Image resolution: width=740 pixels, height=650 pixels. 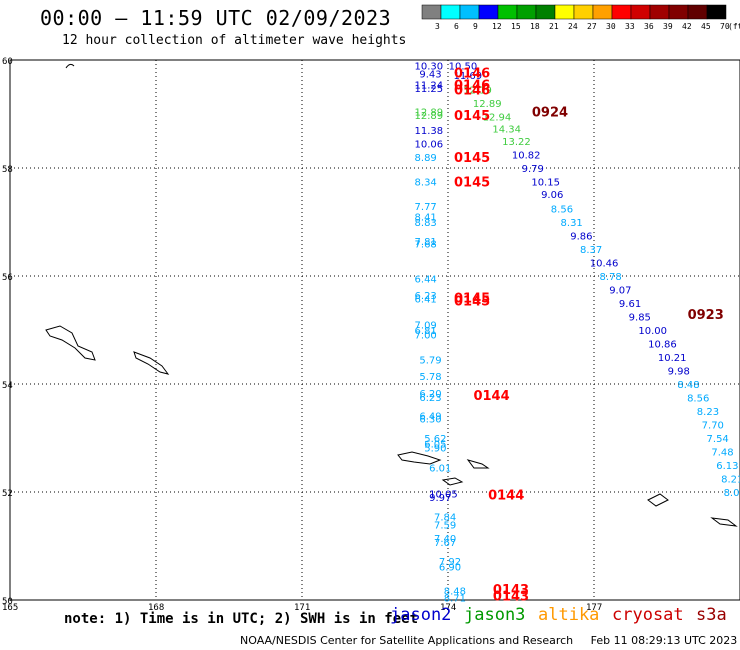 I want to click on x-tick-label: 165, so click(x=10, y=608).